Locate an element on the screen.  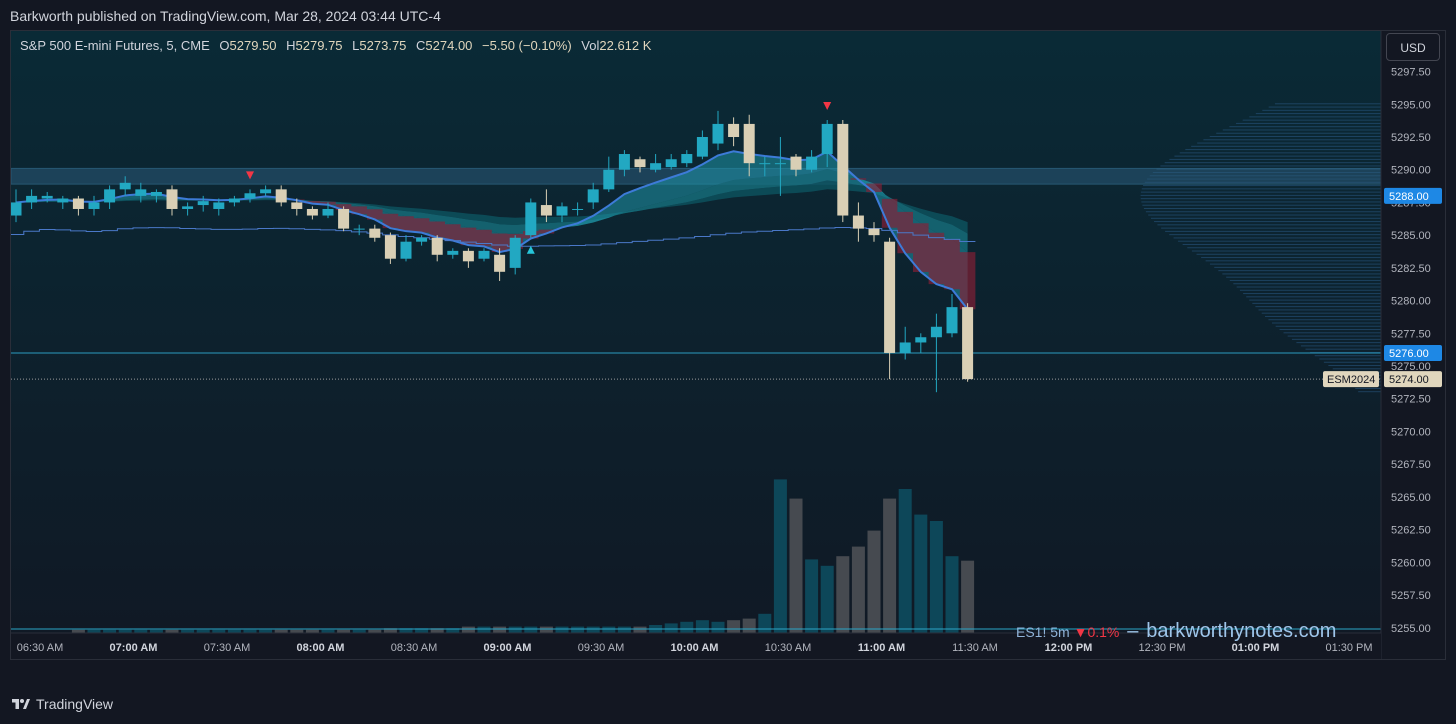
symbol-name: S&P 500 E-mini Futures, 5, CME is located at coordinates (115, 45).